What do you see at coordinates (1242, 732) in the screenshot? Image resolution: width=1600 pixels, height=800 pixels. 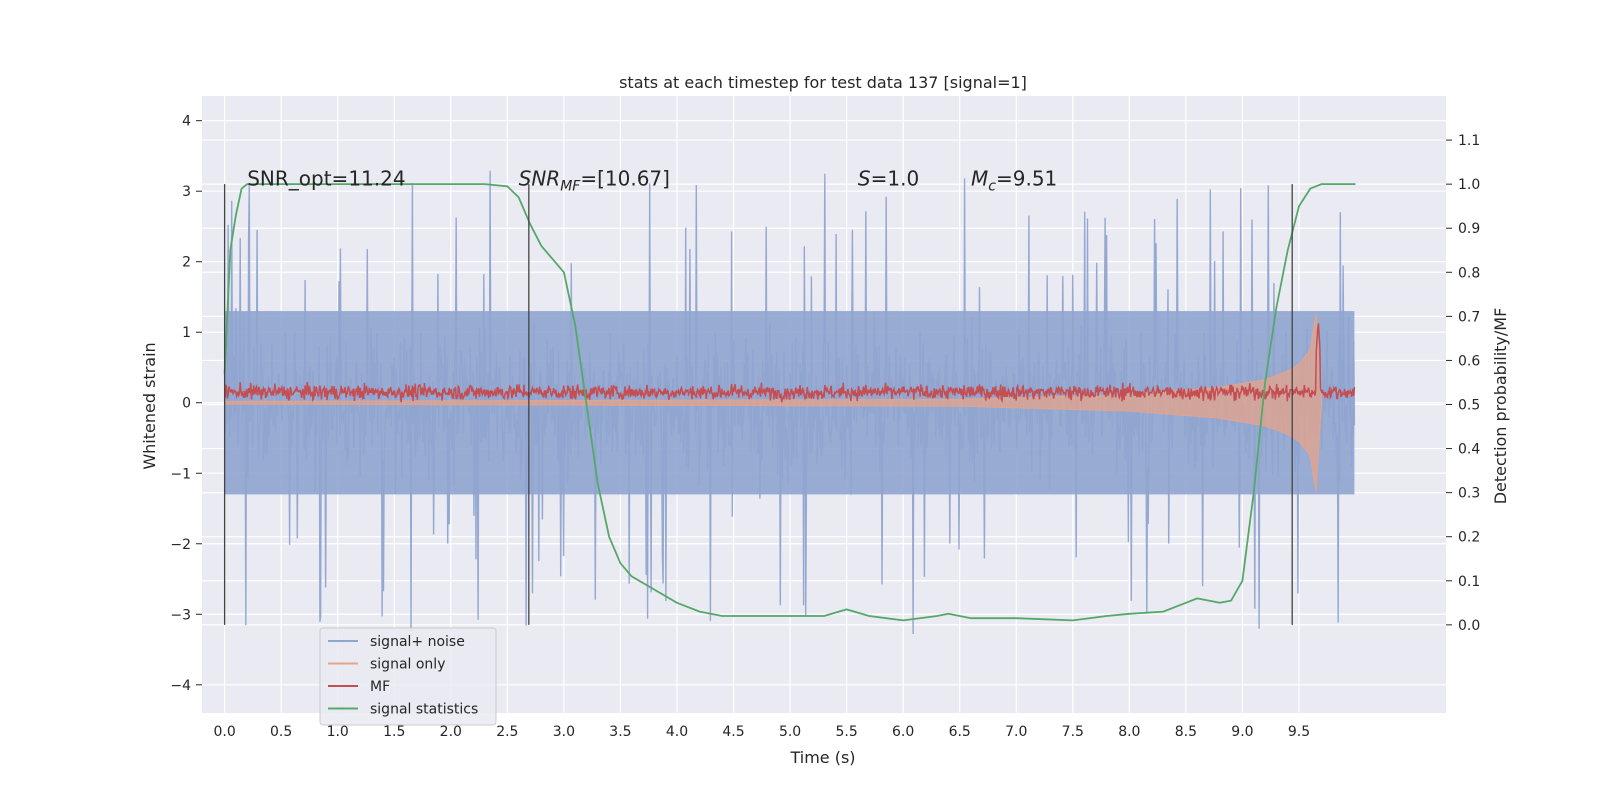 I see `x-tick-label: 9.0` at bounding box center [1242, 732].